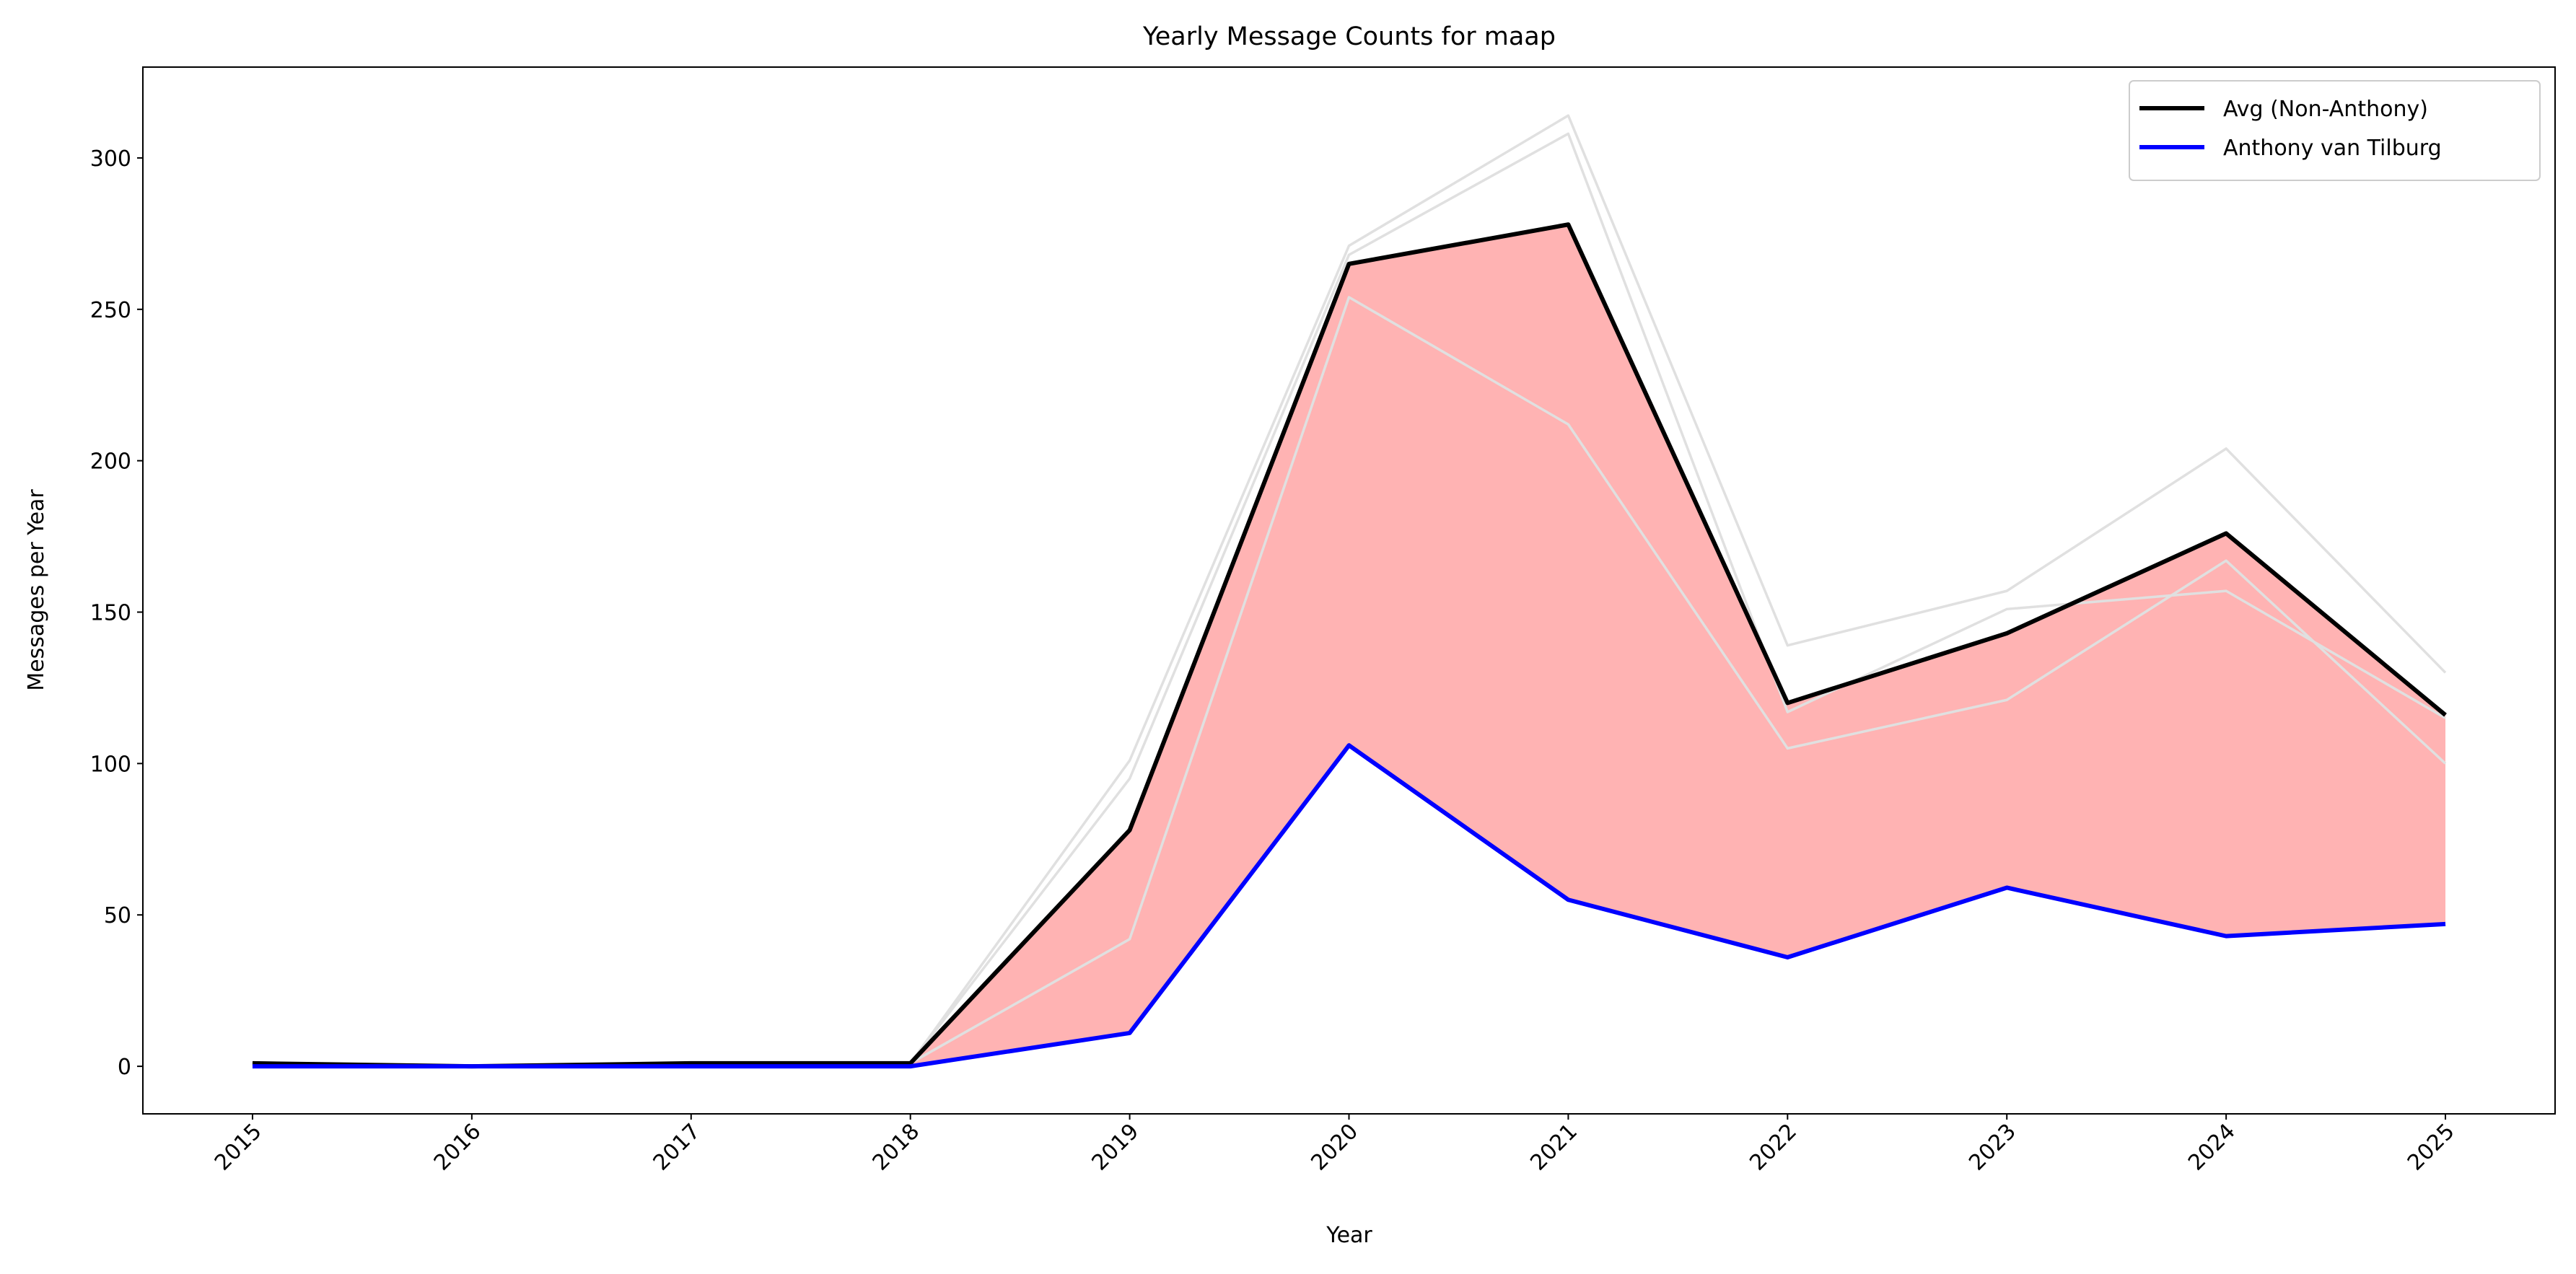 The width and height of the screenshot is (2576, 1274). I want to click on y-tick-label: 300, so click(110, 159).